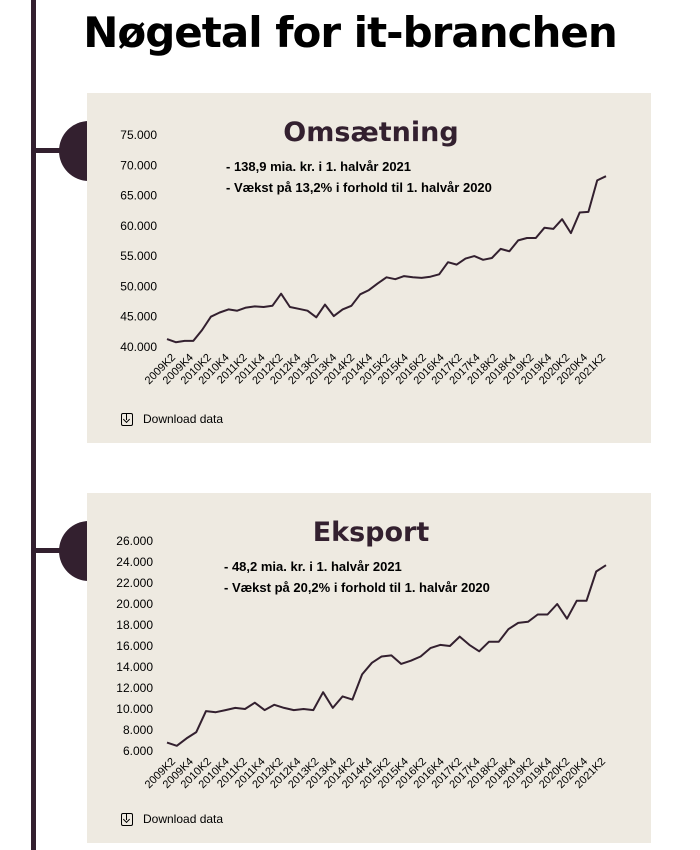  I want to click on y-tick-label: 60.000, so click(138, 226).